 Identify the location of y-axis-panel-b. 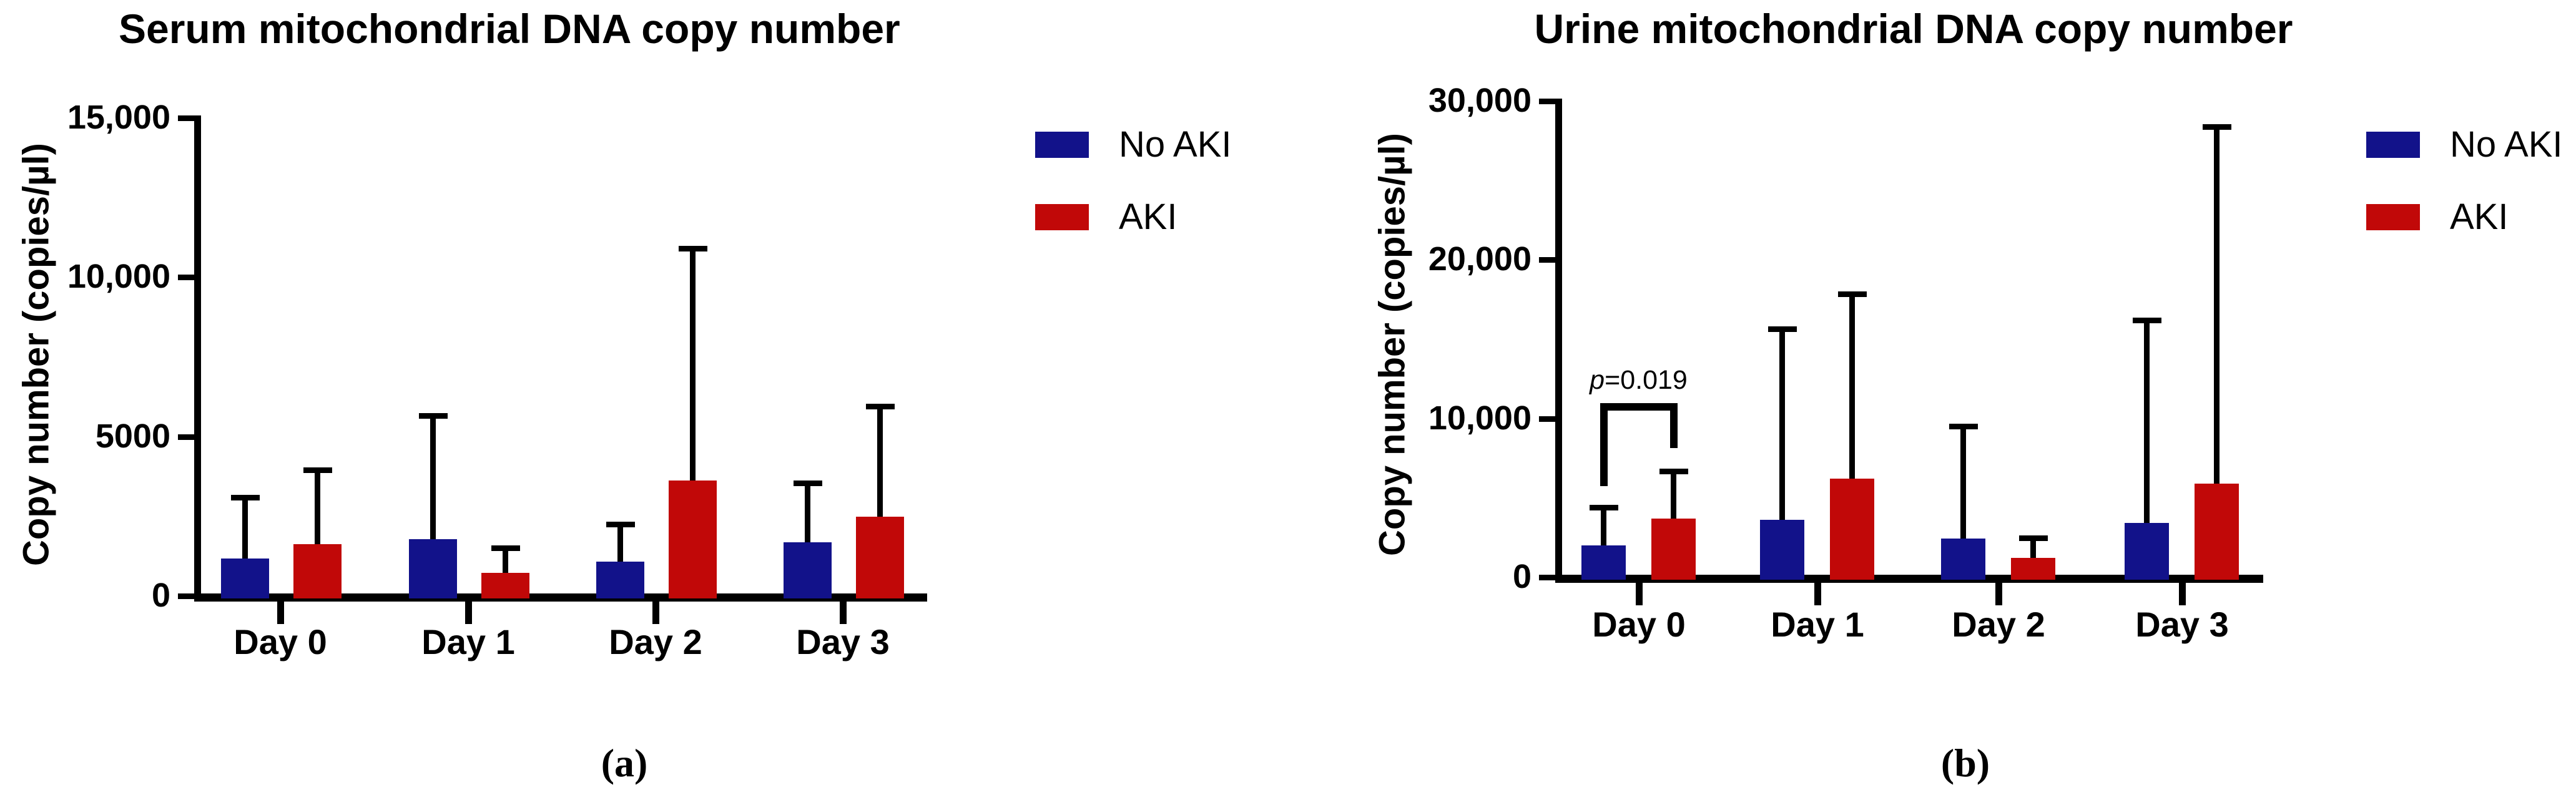
(1558, 341).